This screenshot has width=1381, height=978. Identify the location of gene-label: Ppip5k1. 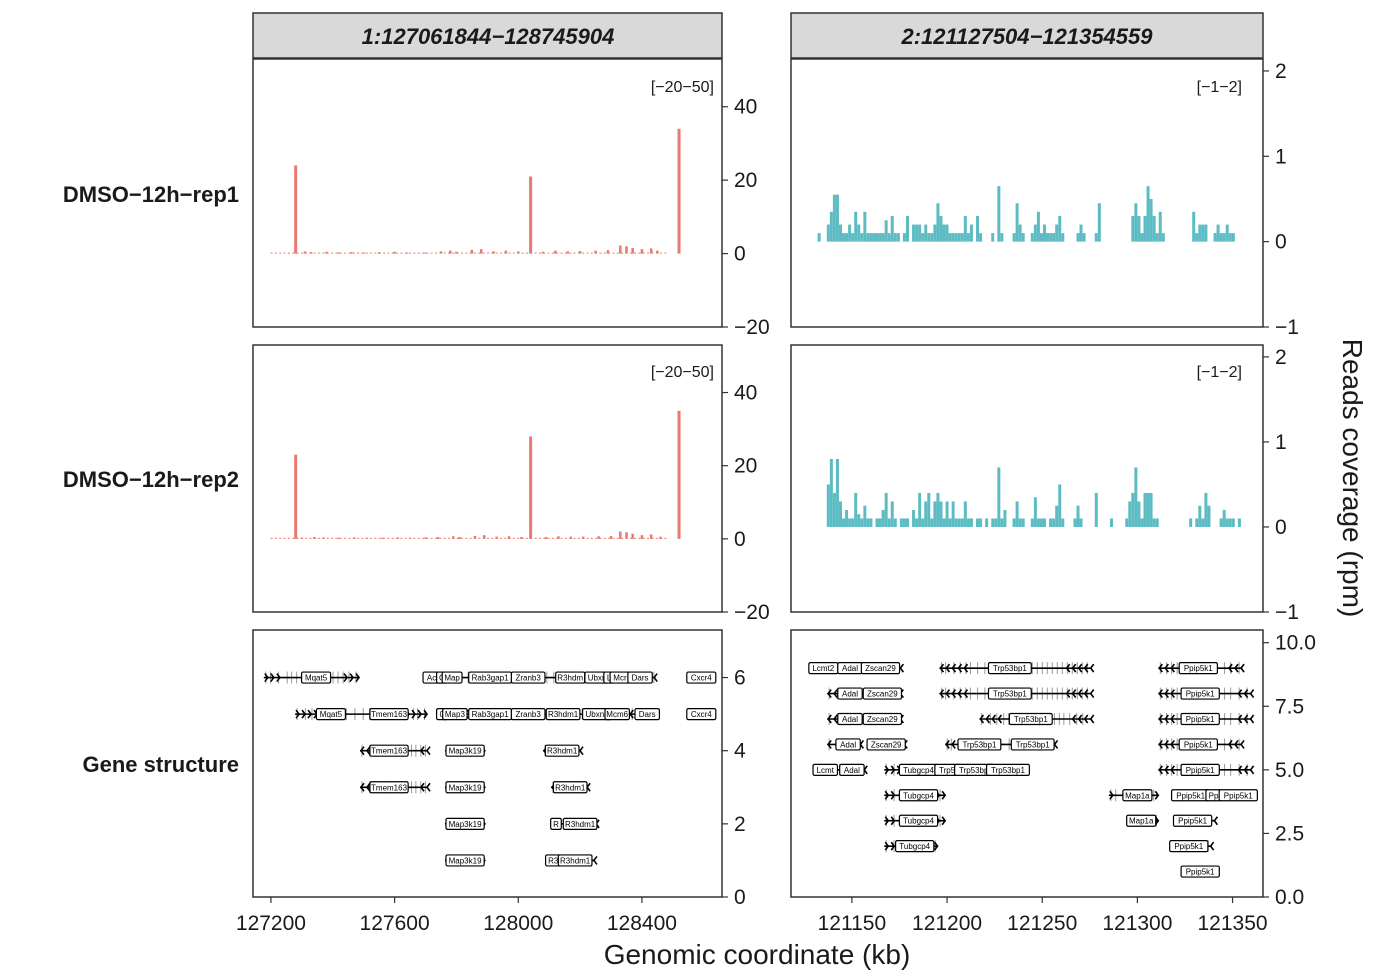
(1192, 821).